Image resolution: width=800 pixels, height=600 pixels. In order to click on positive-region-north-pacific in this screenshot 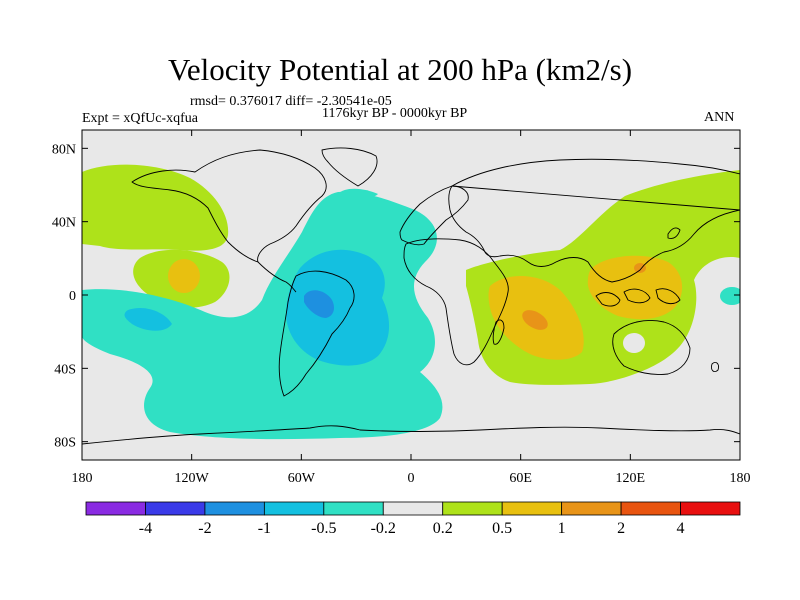, I will do `click(155, 207)`.